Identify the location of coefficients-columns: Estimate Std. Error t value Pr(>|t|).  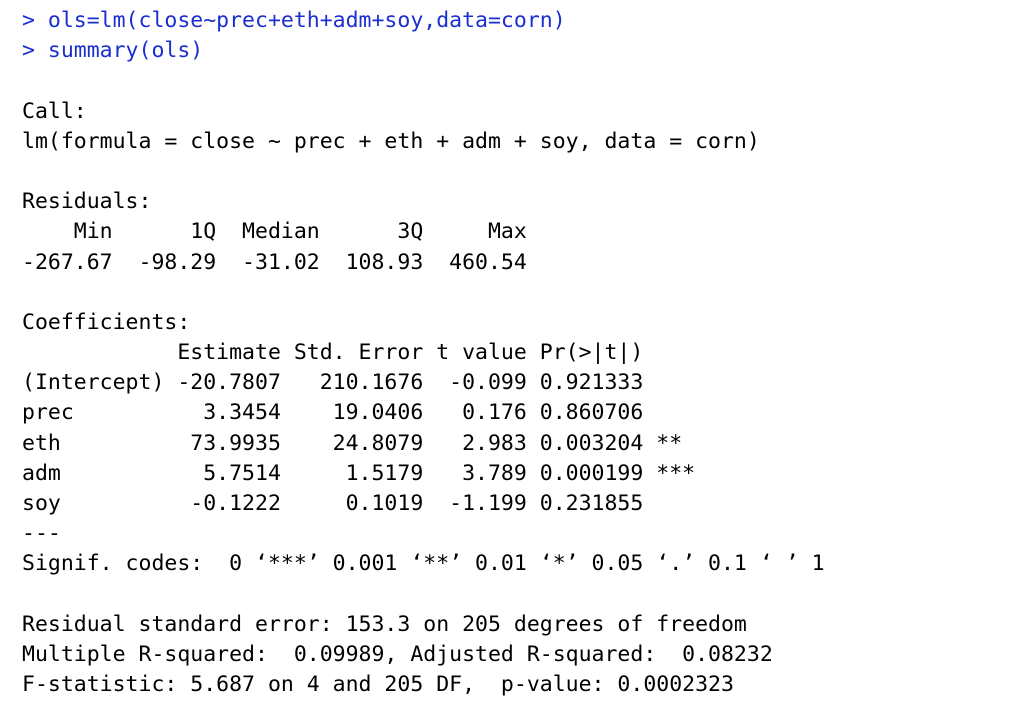
(359, 353).